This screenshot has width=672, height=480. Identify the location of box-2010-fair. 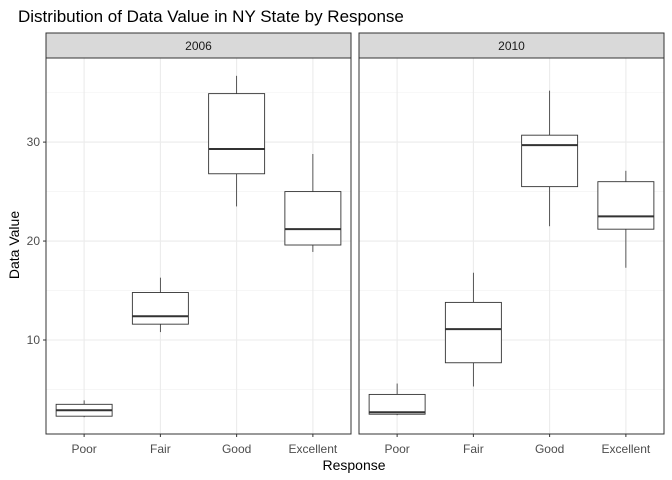
(473, 329).